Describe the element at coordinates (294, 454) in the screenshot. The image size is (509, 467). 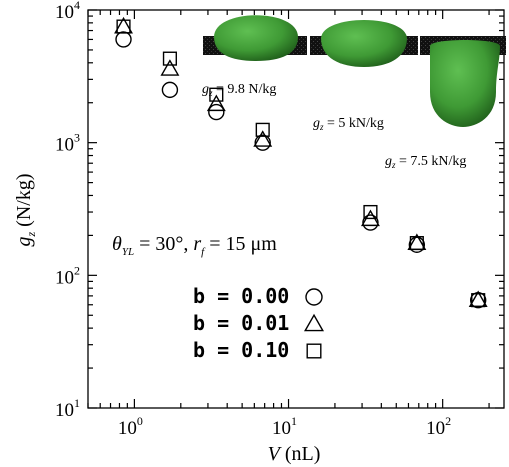
I see `x-axis-label: V (nL)` at that location.